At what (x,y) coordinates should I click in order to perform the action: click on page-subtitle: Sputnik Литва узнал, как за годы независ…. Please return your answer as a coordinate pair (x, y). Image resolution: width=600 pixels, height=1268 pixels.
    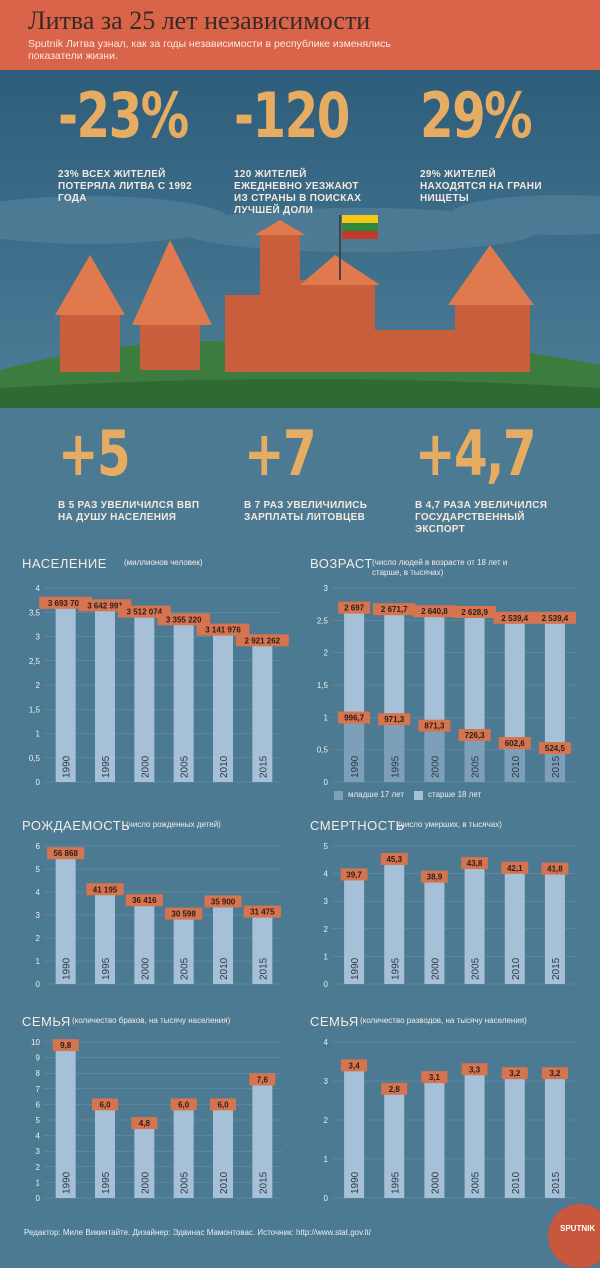
    Looking at the image, I should click on (209, 50).